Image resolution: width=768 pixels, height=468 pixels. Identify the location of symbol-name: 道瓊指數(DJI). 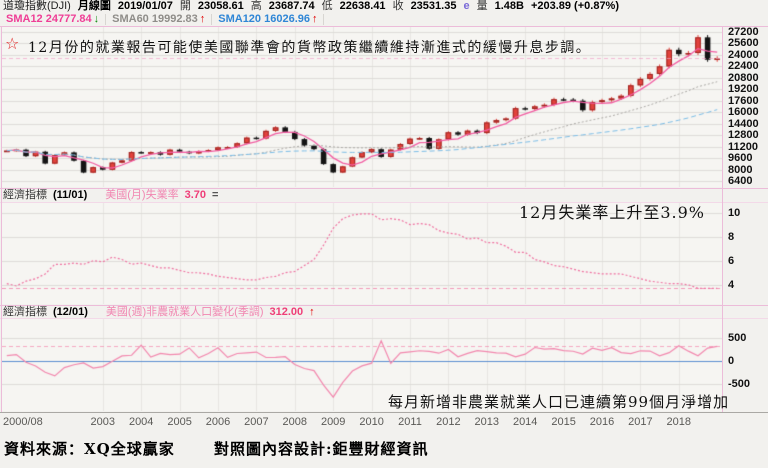
(37, 6).